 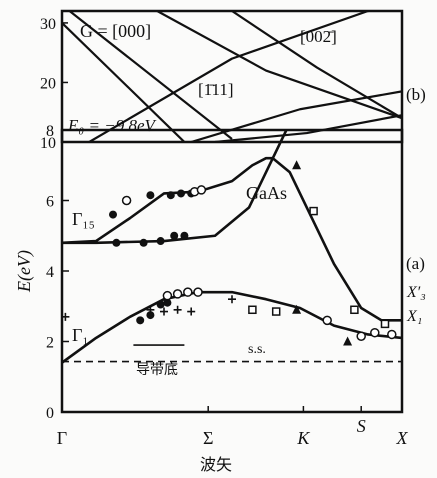 I want to click on panel-a-y-tick-label: 4, so click(x=50, y=272).